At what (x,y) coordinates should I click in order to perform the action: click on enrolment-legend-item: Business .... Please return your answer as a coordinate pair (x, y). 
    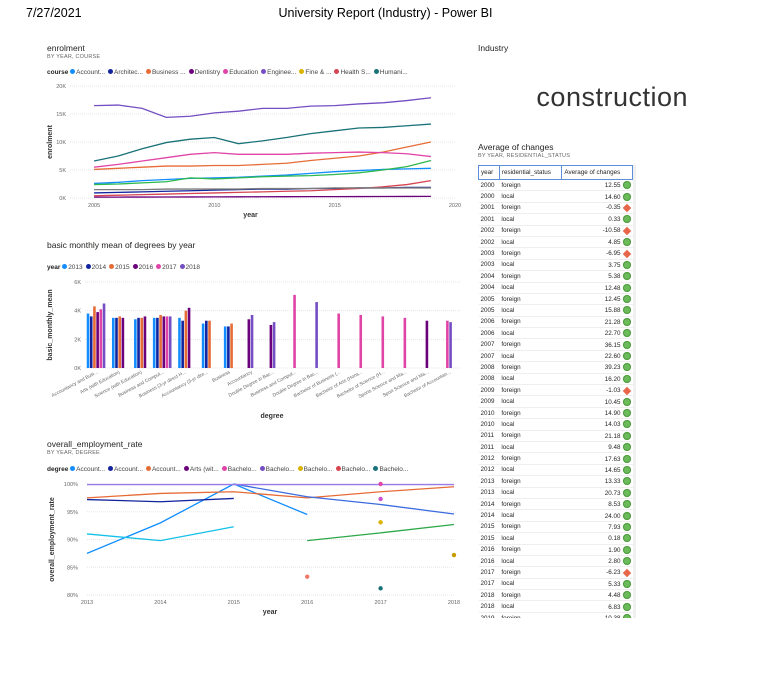
    Looking at the image, I should click on (165, 72).